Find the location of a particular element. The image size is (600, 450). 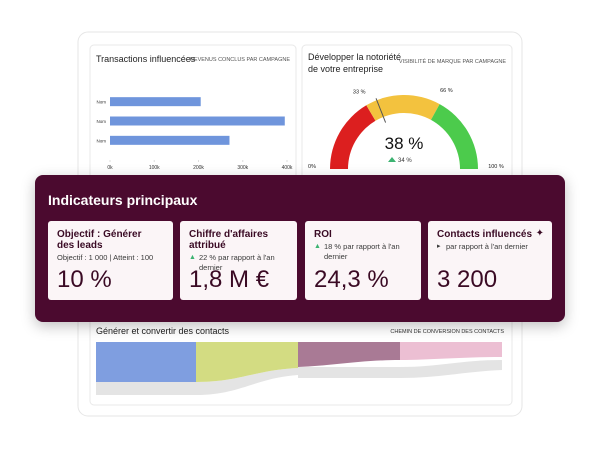

panel-subtitle: REVENUS CONCLUS PAR CAMPAGNE is located at coordinates (240, 60).